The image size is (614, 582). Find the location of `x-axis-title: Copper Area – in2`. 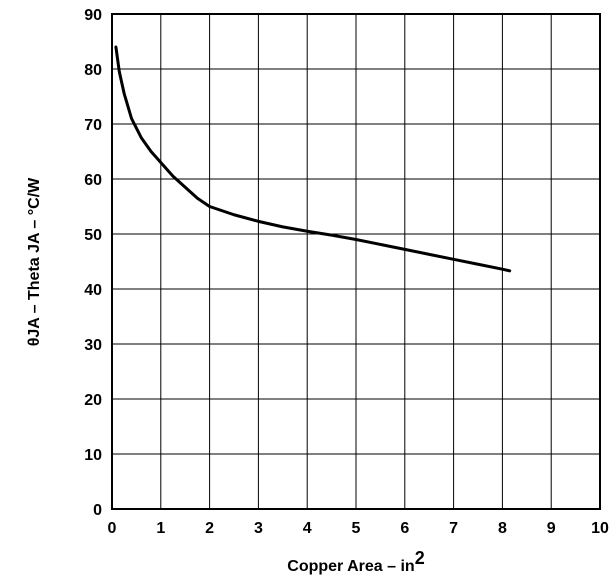

x-axis-title: Copper Area – in2 is located at coordinates (355, 561).